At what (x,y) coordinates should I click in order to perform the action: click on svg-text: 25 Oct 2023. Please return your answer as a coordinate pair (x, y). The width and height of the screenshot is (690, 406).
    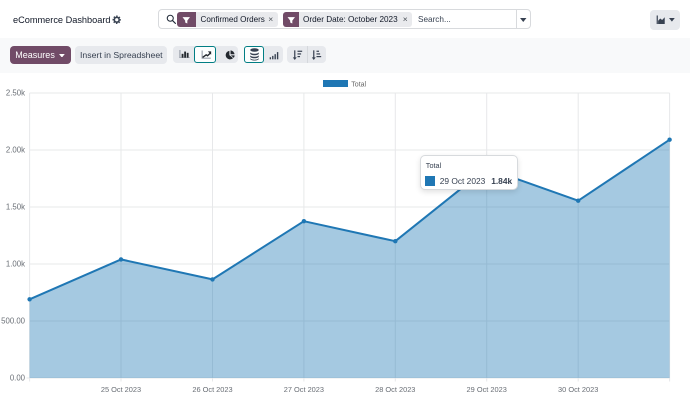
    Looking at the image, I should click on (121, 389).